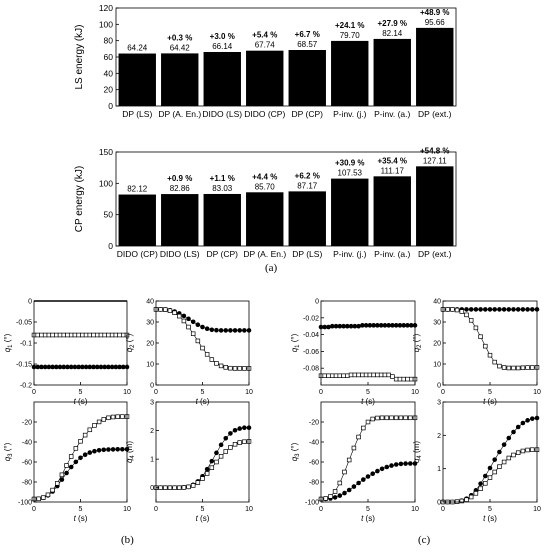  Describe the element at coordinates (264, 114) in the screenshot. I see `x-tick-label: DIDO (CP)` at that location.